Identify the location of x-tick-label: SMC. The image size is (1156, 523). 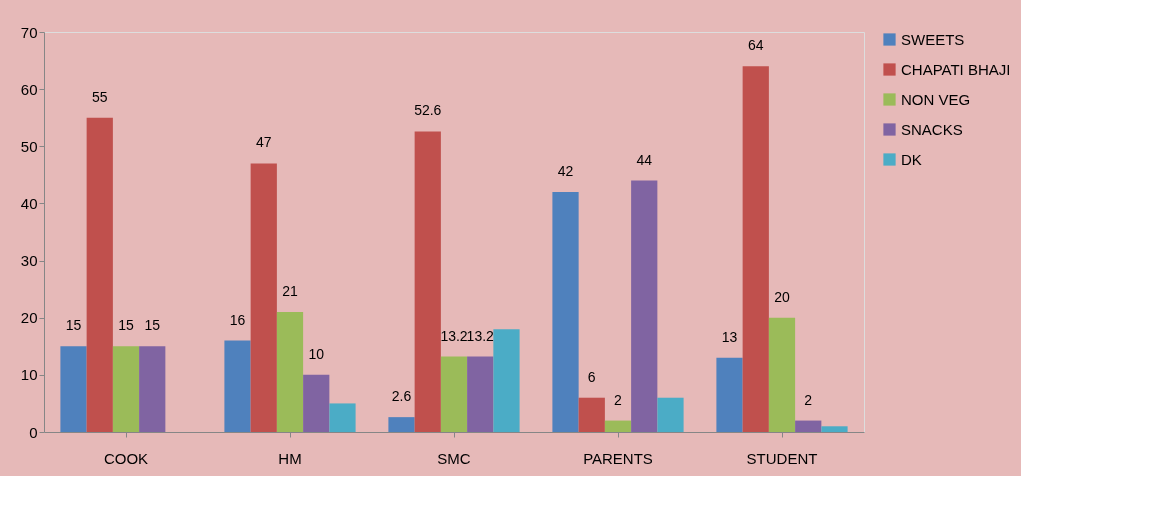
(454, 458).